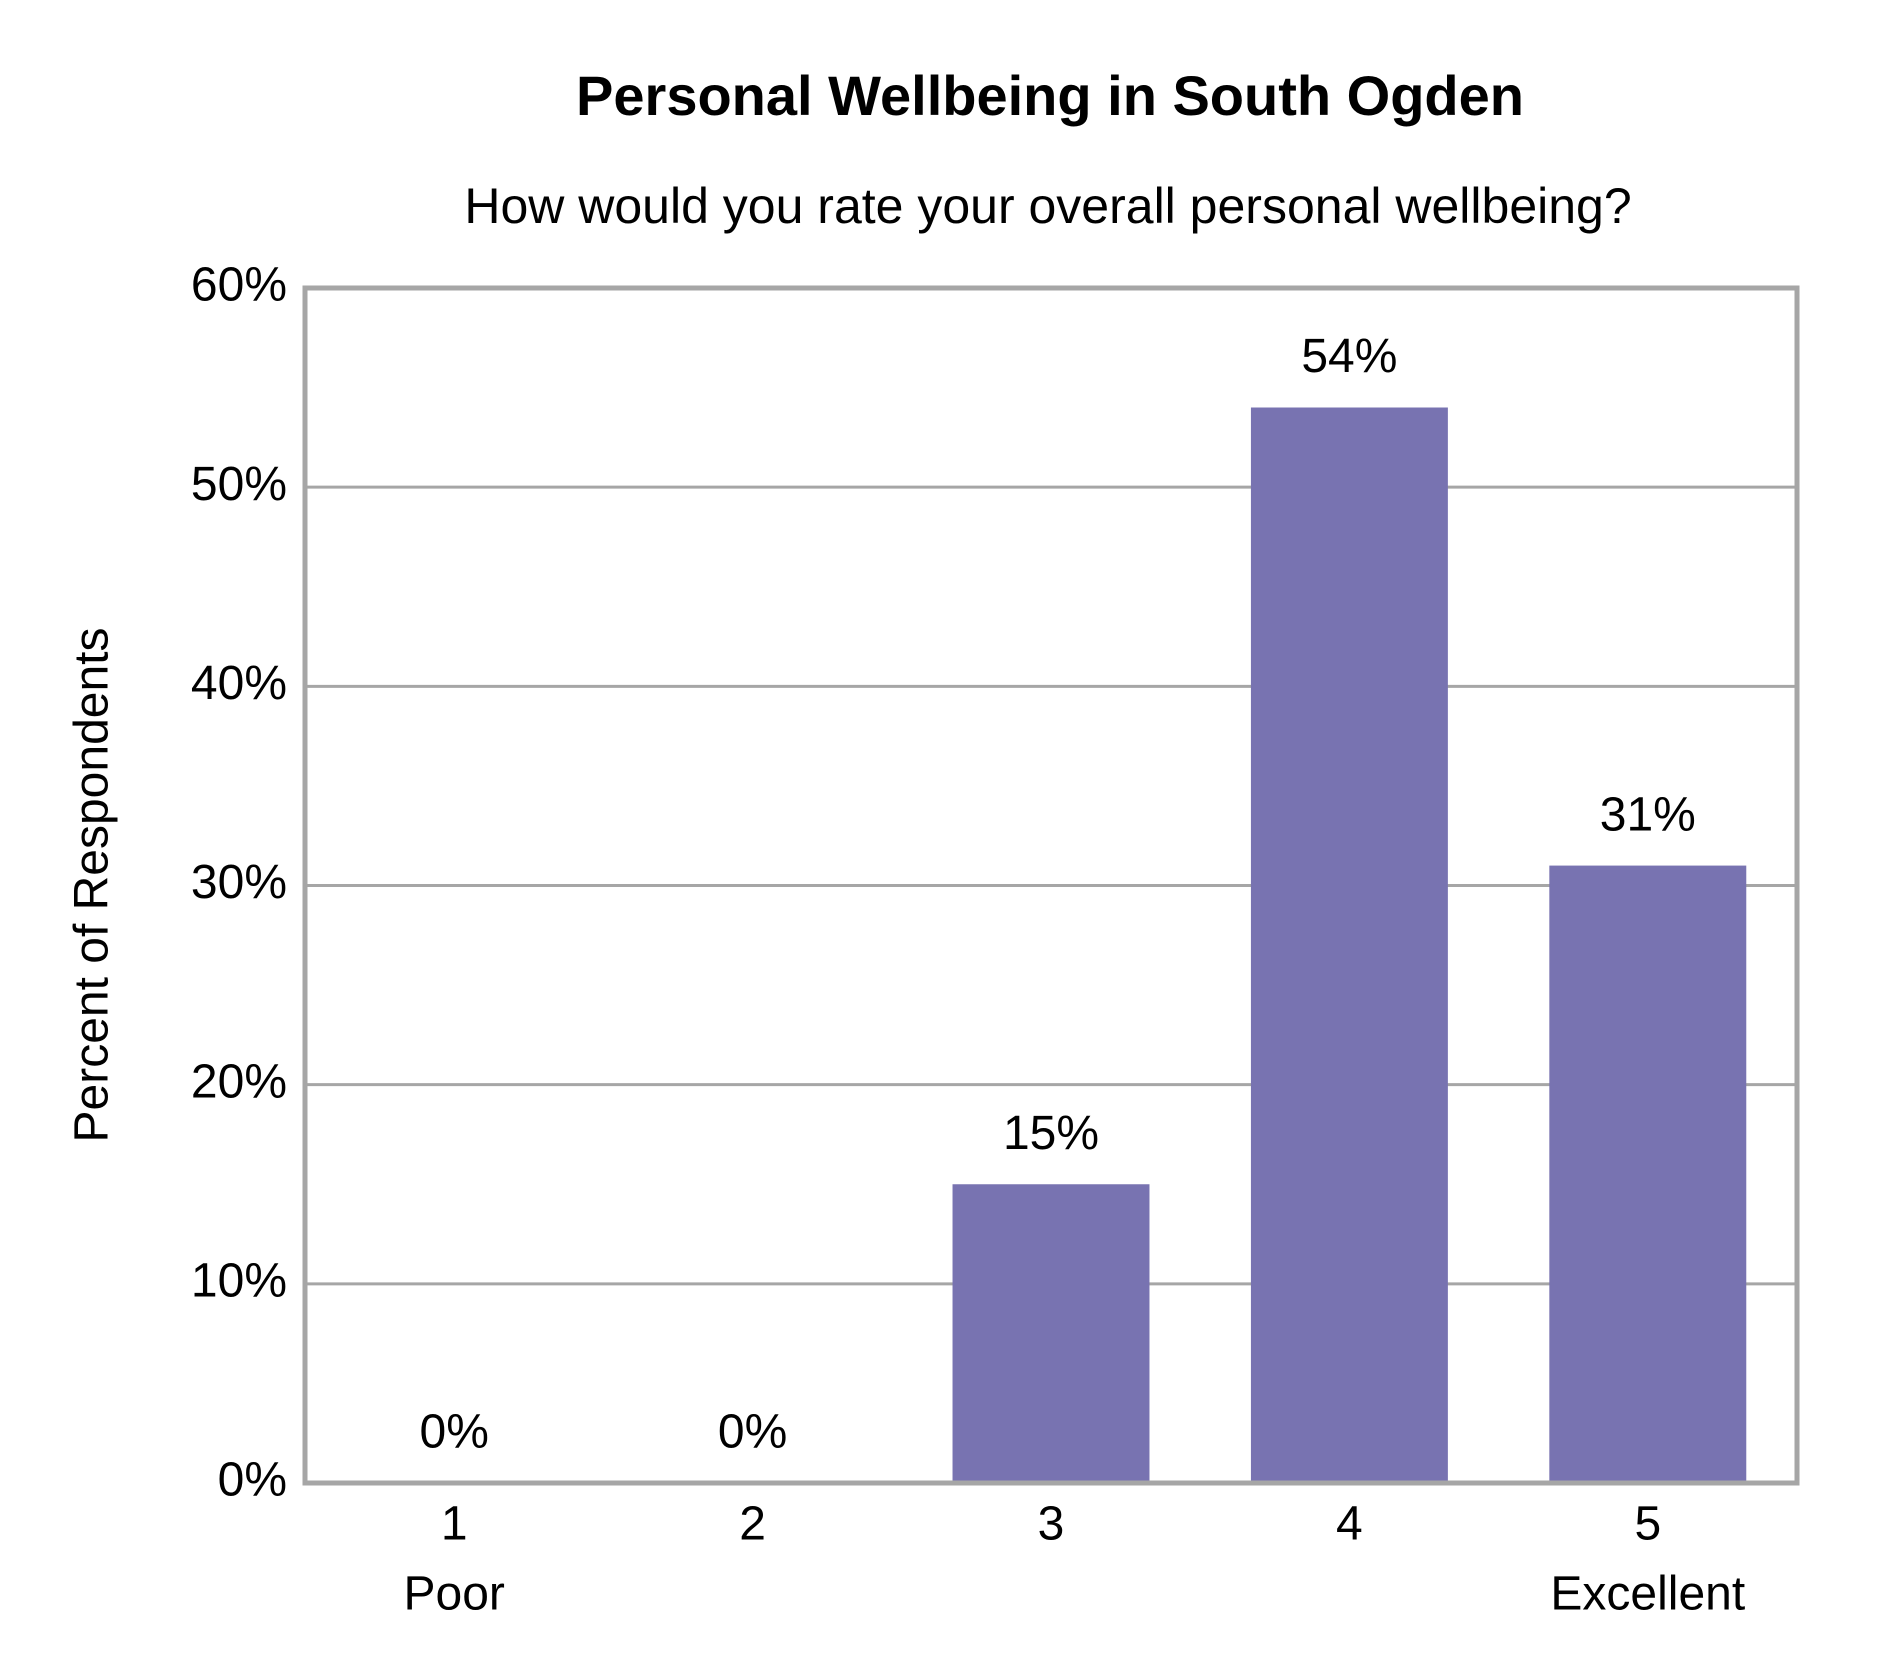 This screenshot has width=1890, height=1680. Describe the element at coordinates (454, 1594) in the screenshot. I see `x-tick-sublabel: Poor` at that location.